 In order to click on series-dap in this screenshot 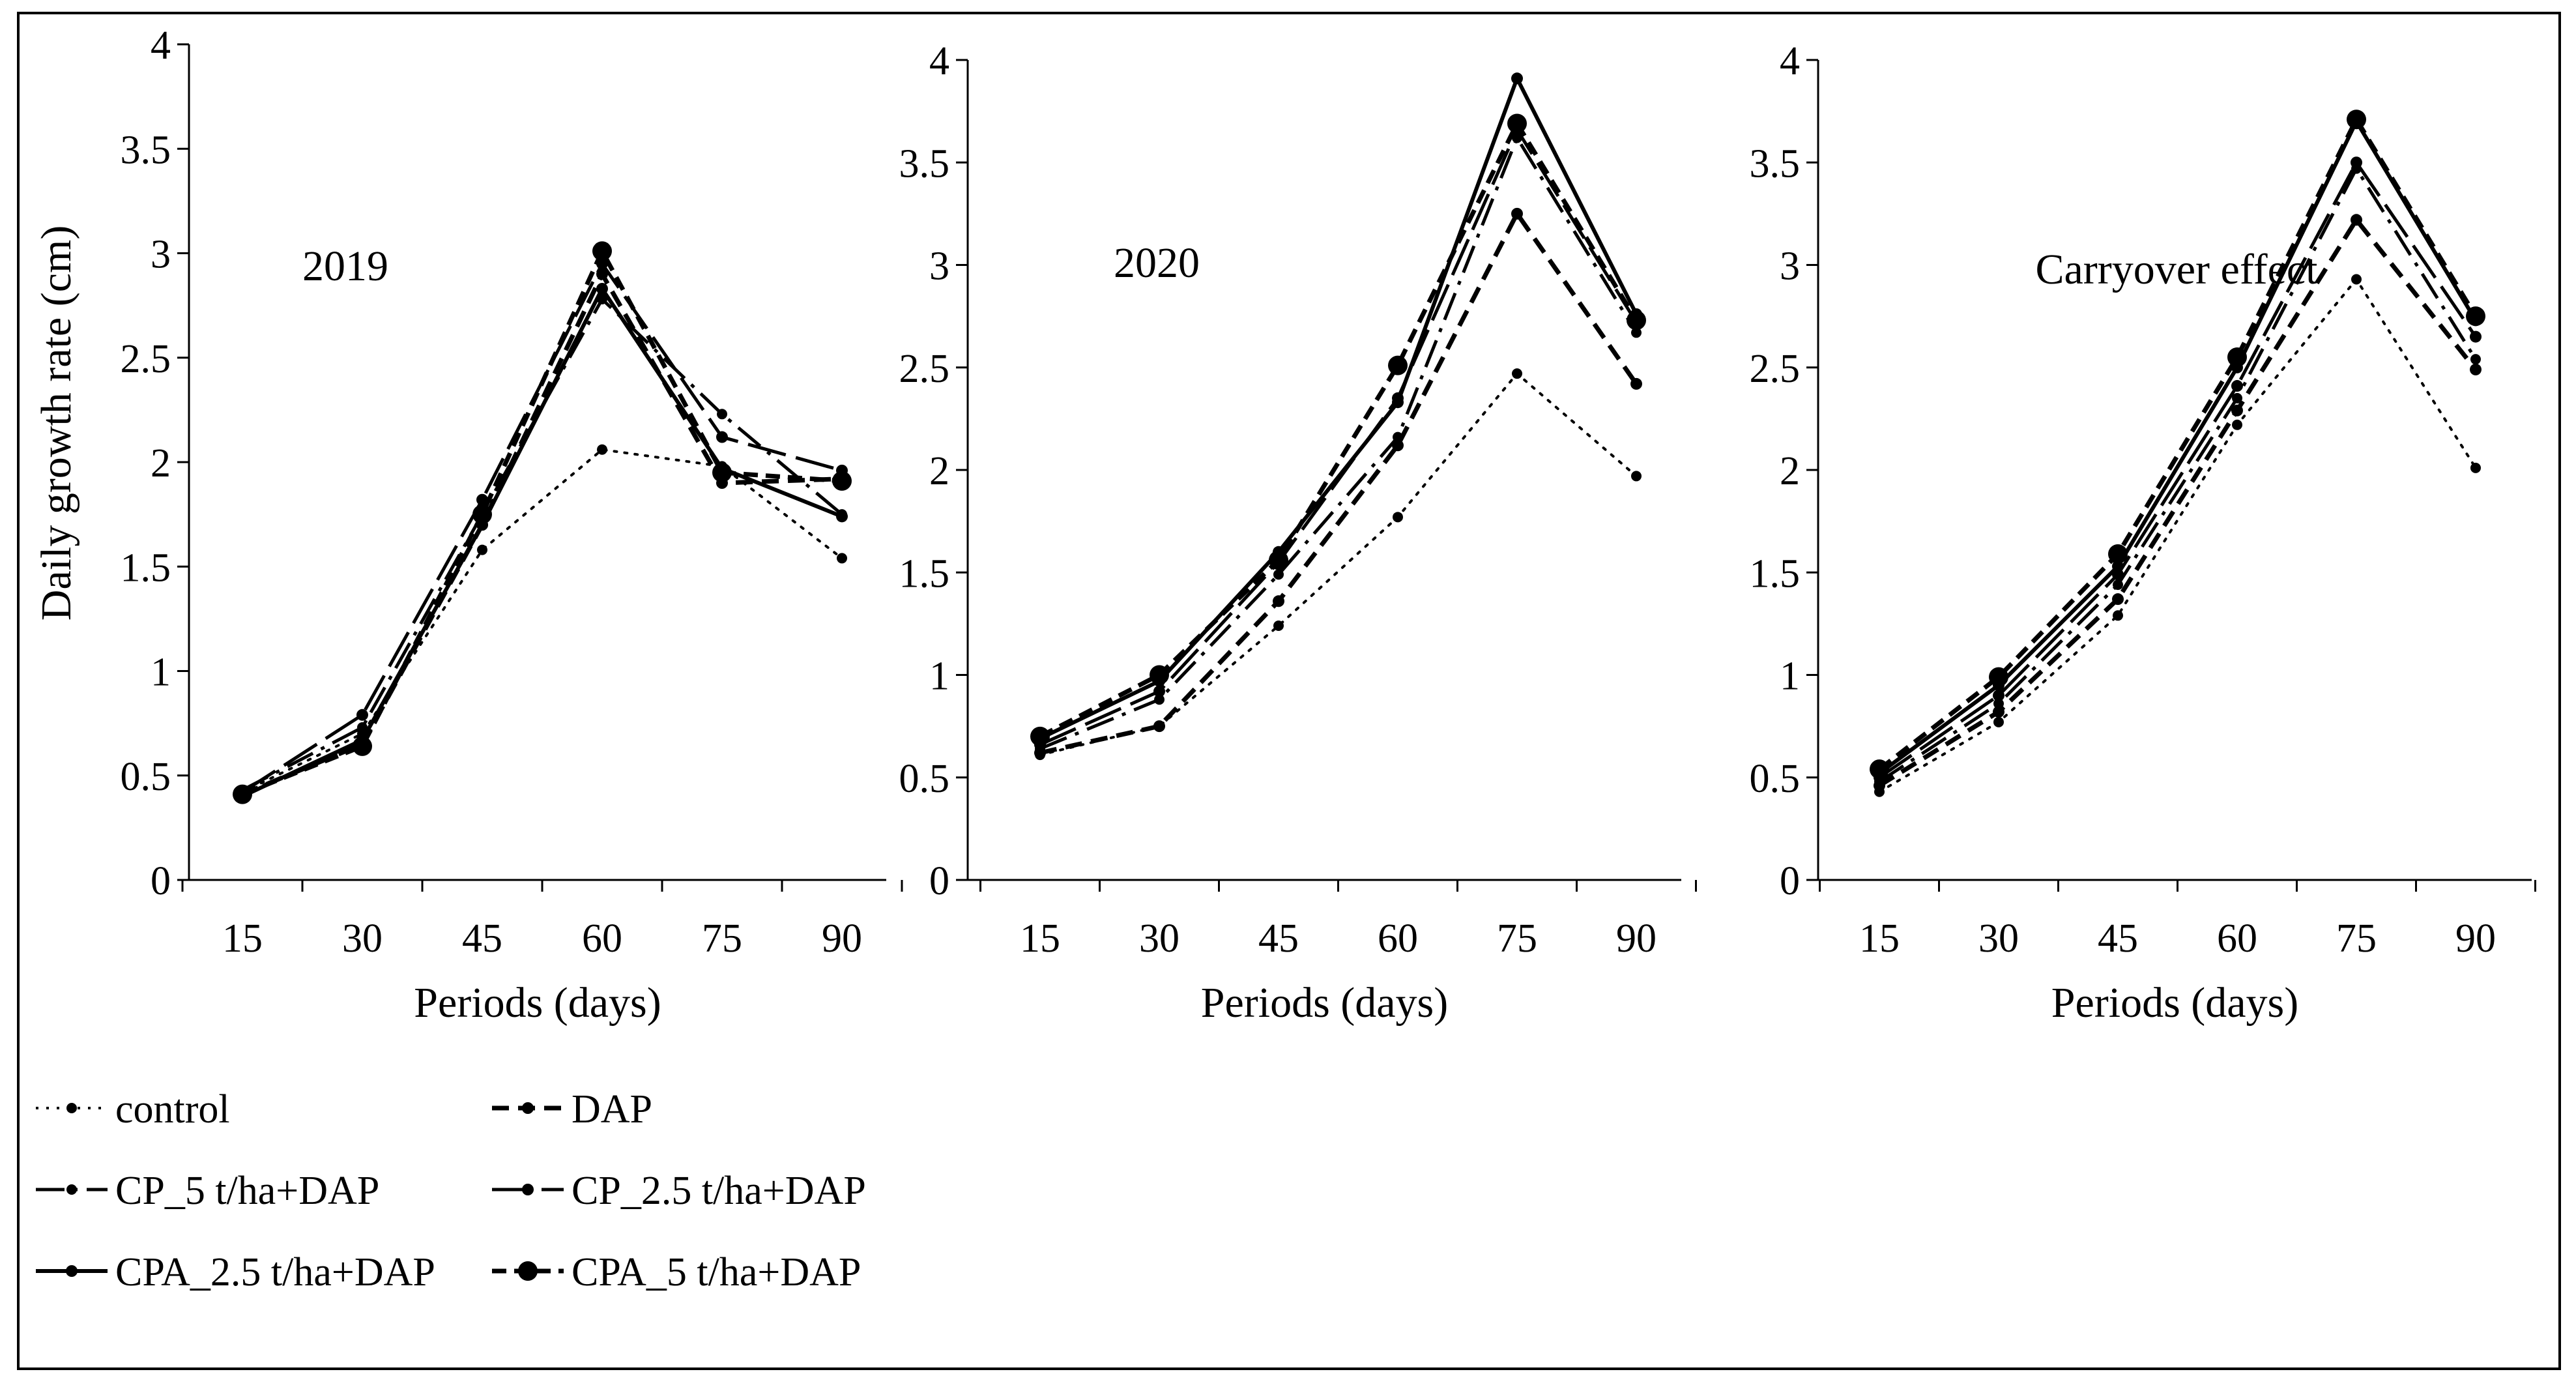, I will do `click(2178, 503)`.